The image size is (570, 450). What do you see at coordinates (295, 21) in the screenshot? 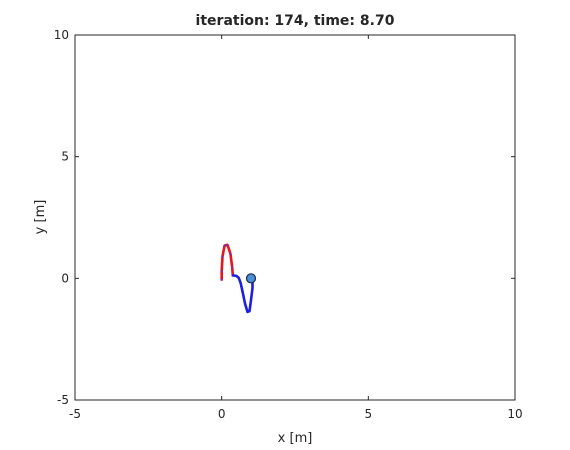
I see `chart-title: iteration: 174, time: 8.70` at bounding box center [295, 21].